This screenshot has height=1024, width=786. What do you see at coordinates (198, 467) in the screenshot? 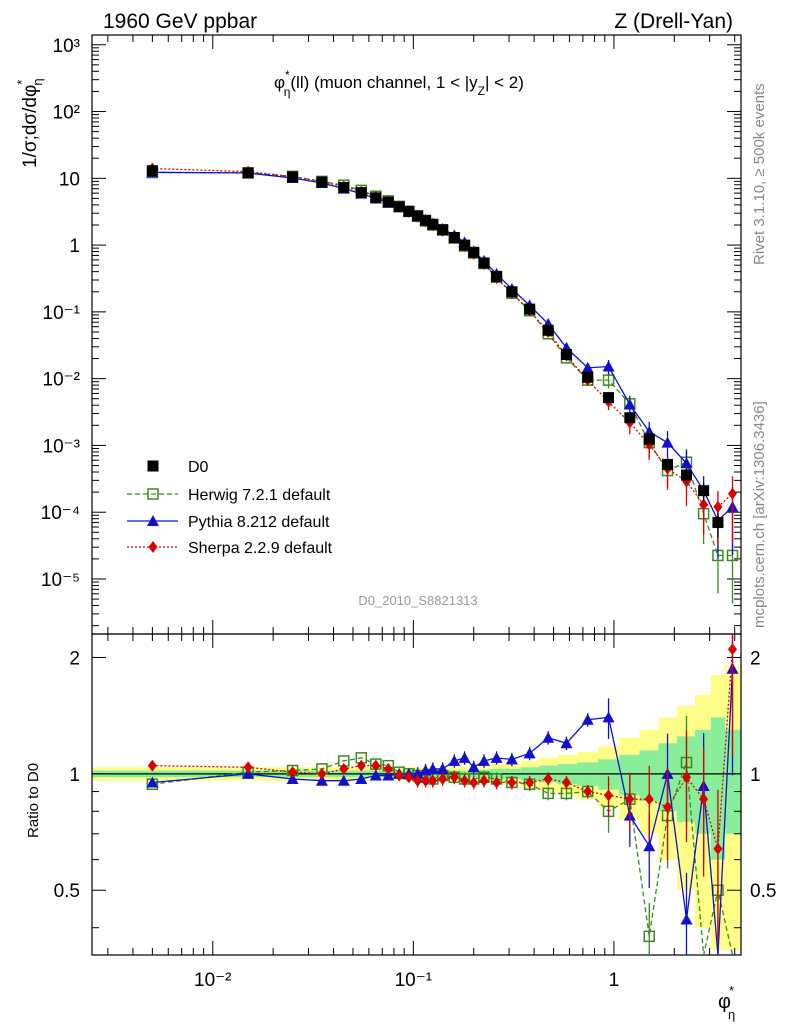
I see `legend-label: D0` at bounding box center [198, 467].